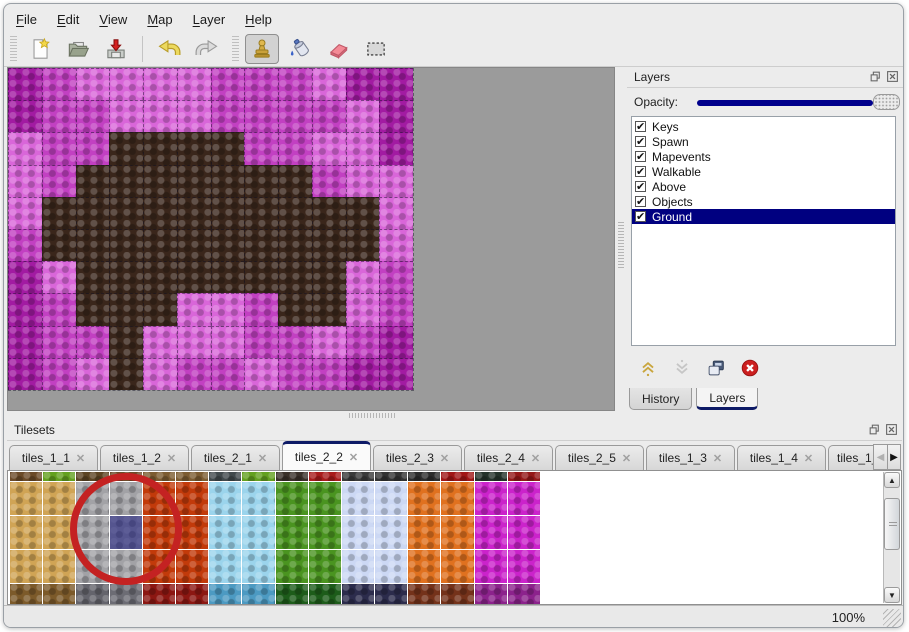 This screenshot has height=632, width=909. What do you see at coordinates (258, 19) in the screenshot?
I see `menu-help: Help` at bounding box center [258, 19].